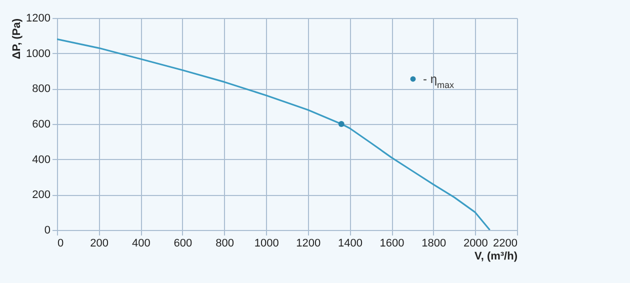 The height and width of the screenshot is (283, 630). Describe the element at coordinates (496, 256) in the screenshot. I see `x-axis-title: V, (m³/h)` at that location.